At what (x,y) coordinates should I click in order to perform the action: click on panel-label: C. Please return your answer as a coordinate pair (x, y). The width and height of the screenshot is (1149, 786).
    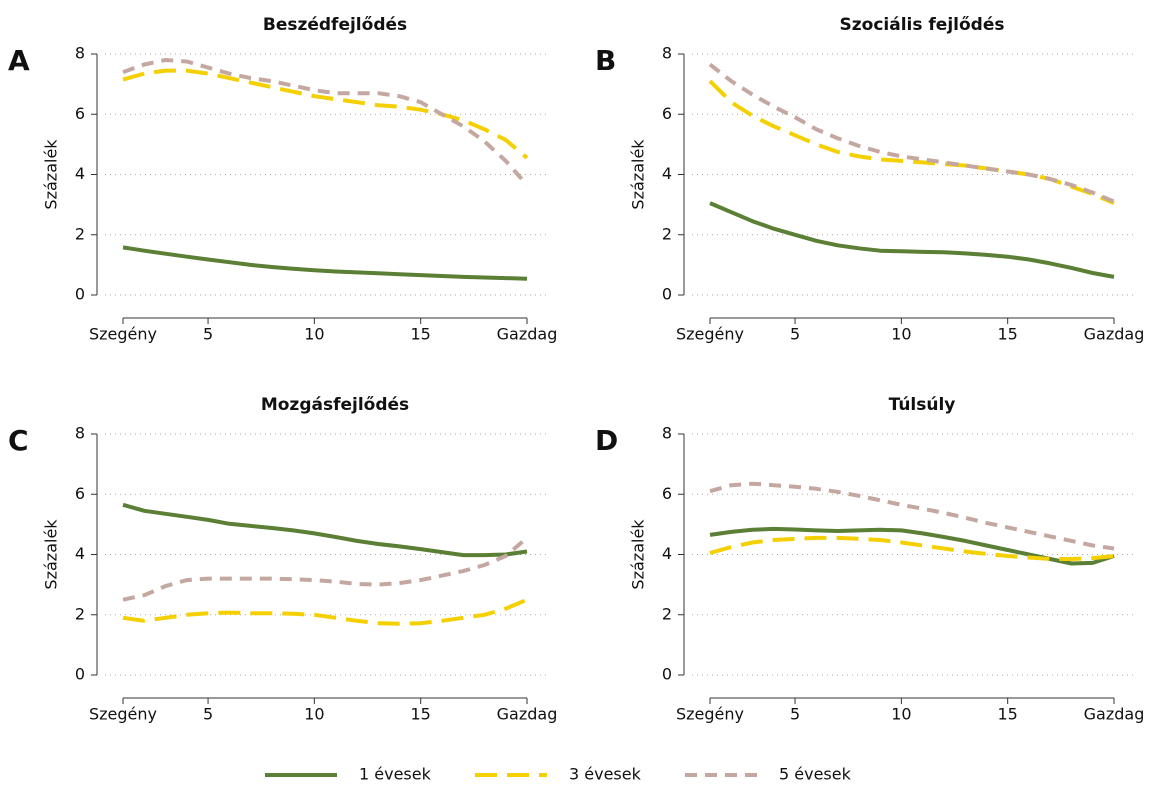
    Looking at the image, I should click on (18, 440).